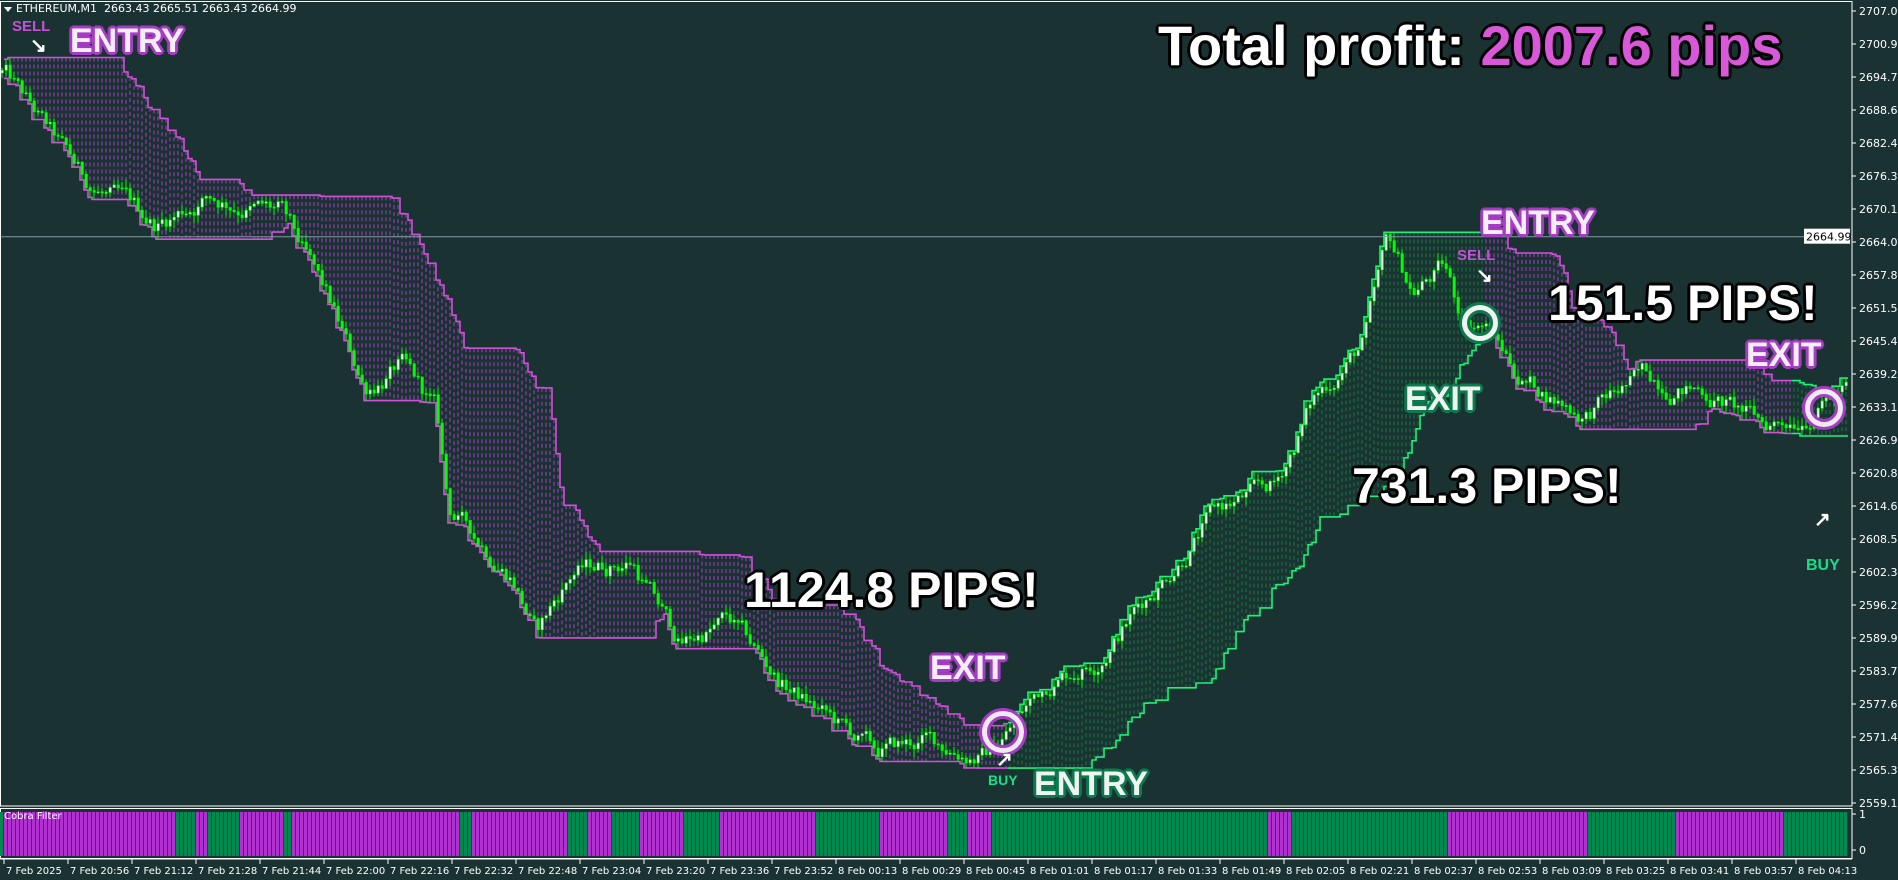 The width and height of the screenshot is (1898, 880). What do you see at coordinates (867, 871) in the screenshot?
I see `x-tick-label: 8 Feb 00:13` at bounding box center [867, 871].